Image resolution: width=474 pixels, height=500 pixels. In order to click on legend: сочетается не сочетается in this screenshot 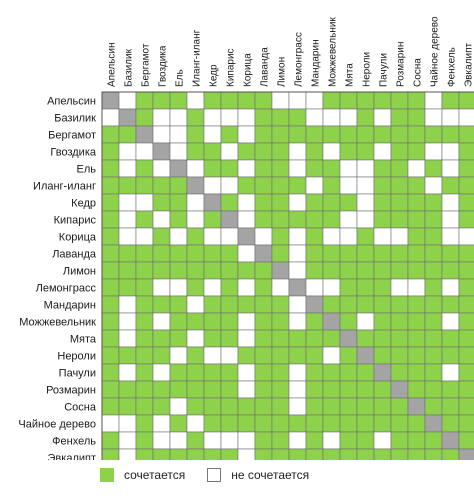, I will do `click(215, 475)`.